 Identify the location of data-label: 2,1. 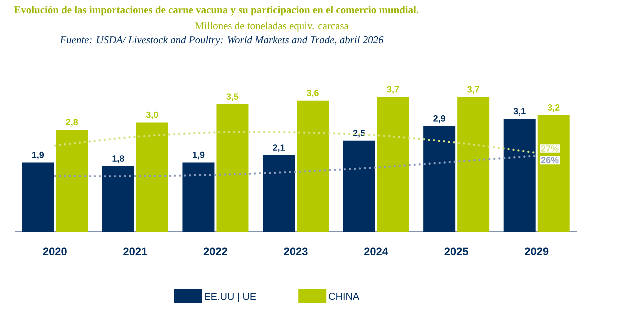
(279, 148).